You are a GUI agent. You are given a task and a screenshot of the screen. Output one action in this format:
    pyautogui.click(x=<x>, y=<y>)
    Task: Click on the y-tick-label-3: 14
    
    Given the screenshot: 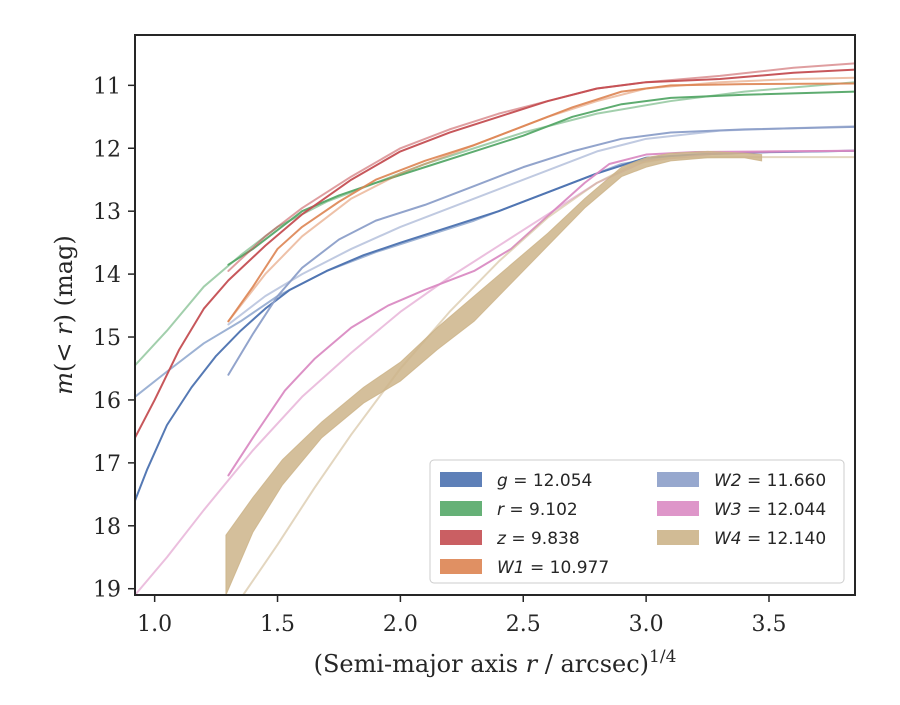 What is the action you would take?
    pyautogui.click(x=107, y=275)
    